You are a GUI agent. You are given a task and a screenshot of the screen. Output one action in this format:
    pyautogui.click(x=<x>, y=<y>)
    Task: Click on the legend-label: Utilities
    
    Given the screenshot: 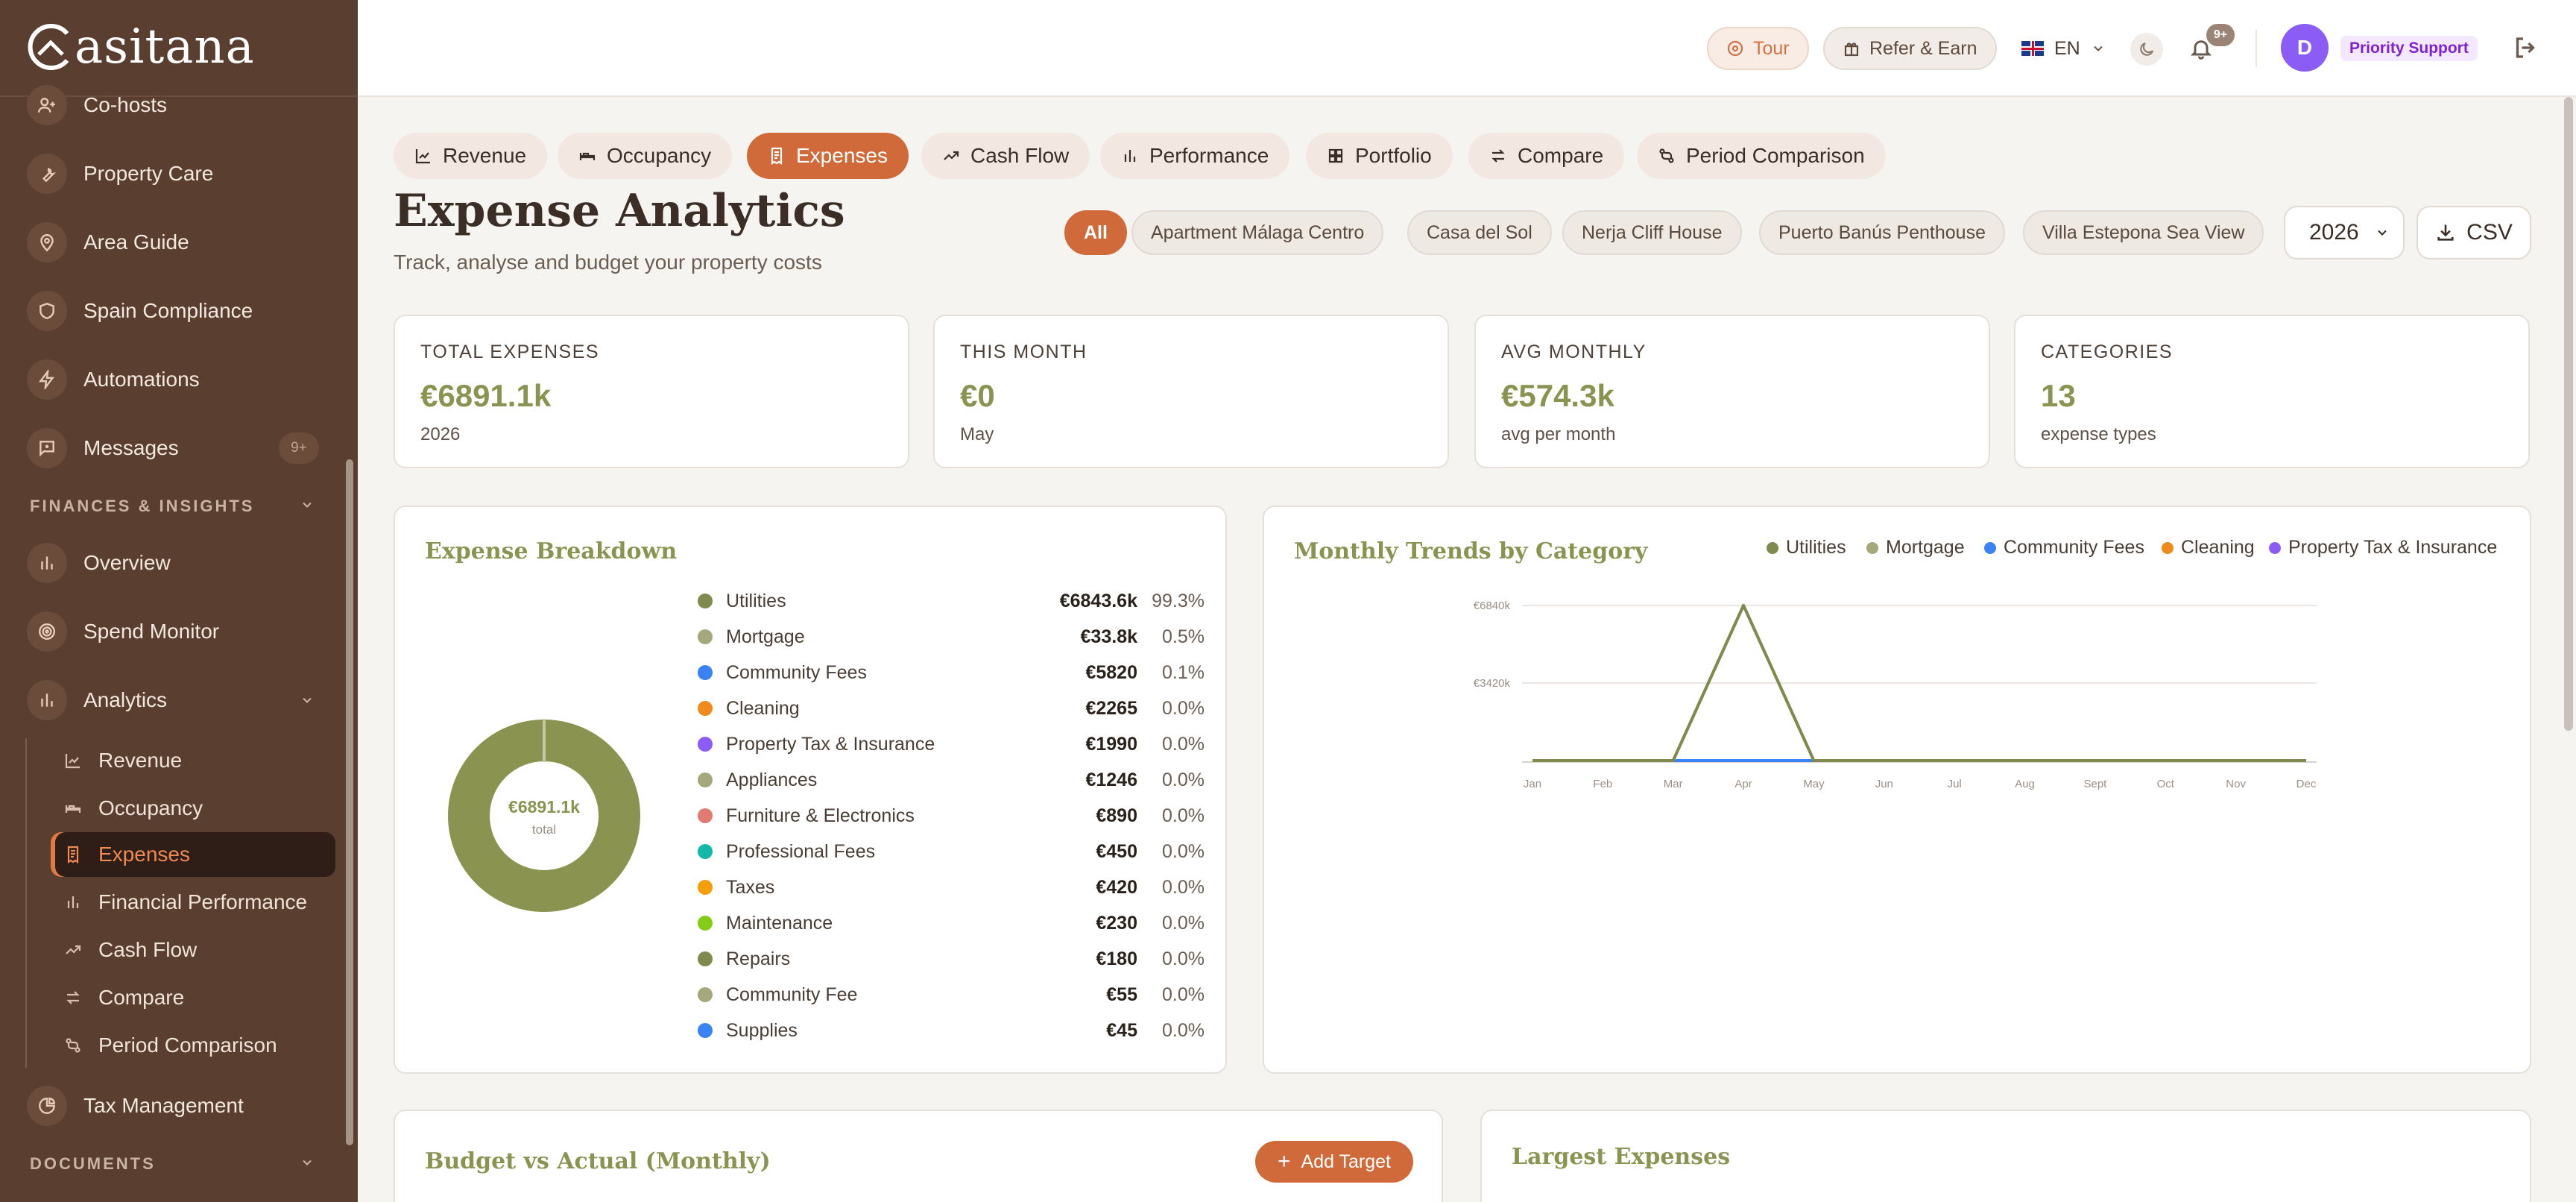 What is the action you would take?
    pyautogui.click(x=1816, y=547)
    